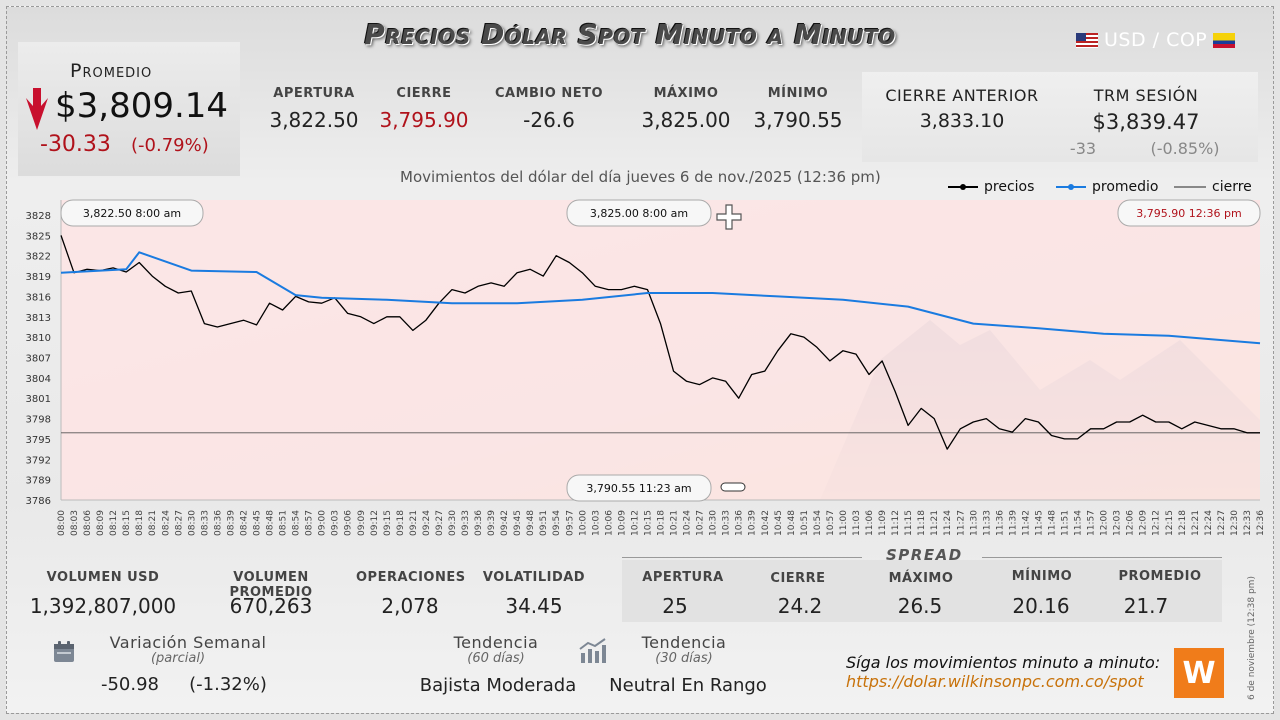 The height and width of the screenshot is (720, 1280). What do you see at coordinates (228, 684) in the screenshot?
I see `weekly-pct: (-1.32%)` at bounding box center [228, 684].